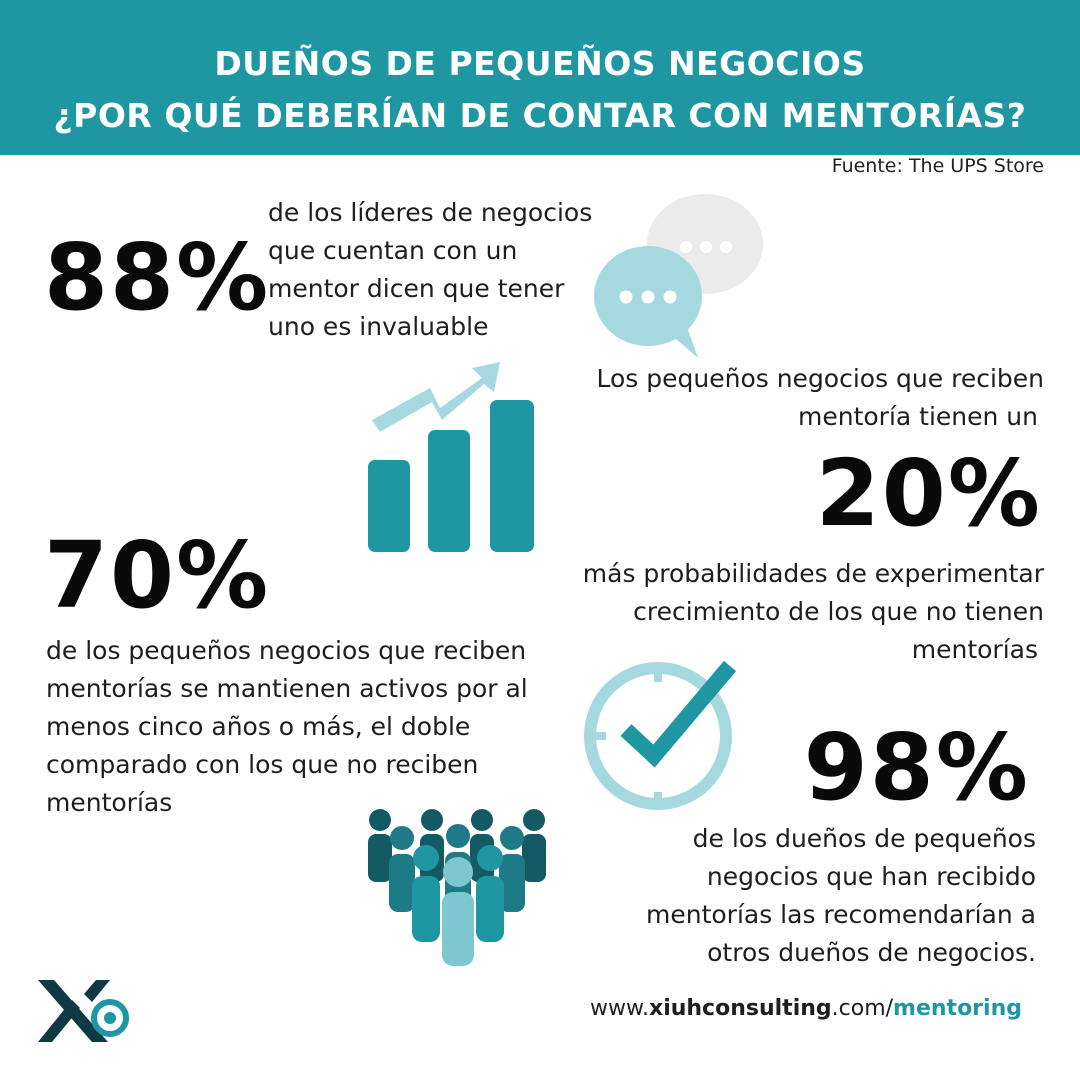 The height and width of the screenshot is (1080, 1080). Describe the element at coordinates (840, 914) in the screenshot. I see `stat-98-line: mentorías las recomendarían a` at that location.